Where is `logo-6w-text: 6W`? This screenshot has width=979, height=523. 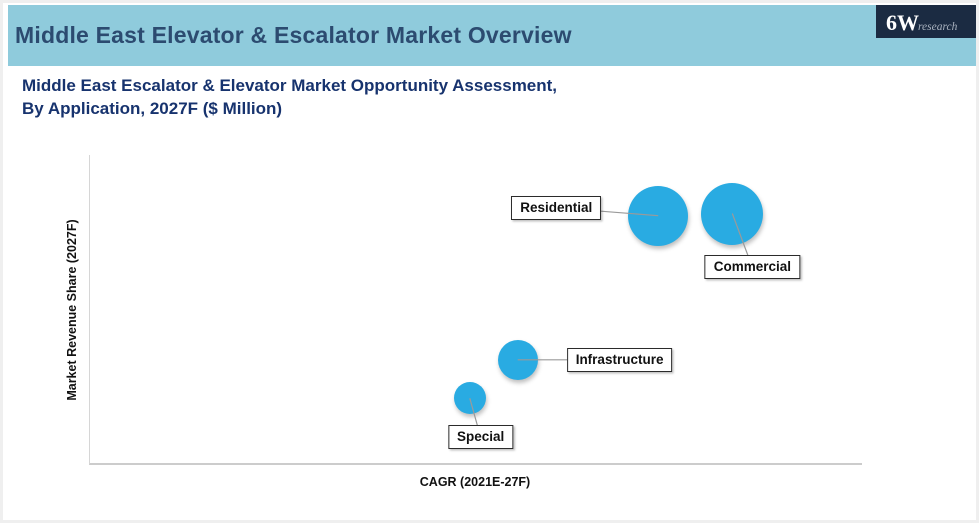 logo-6w-text: 6W is located at coordinates (902, 22).